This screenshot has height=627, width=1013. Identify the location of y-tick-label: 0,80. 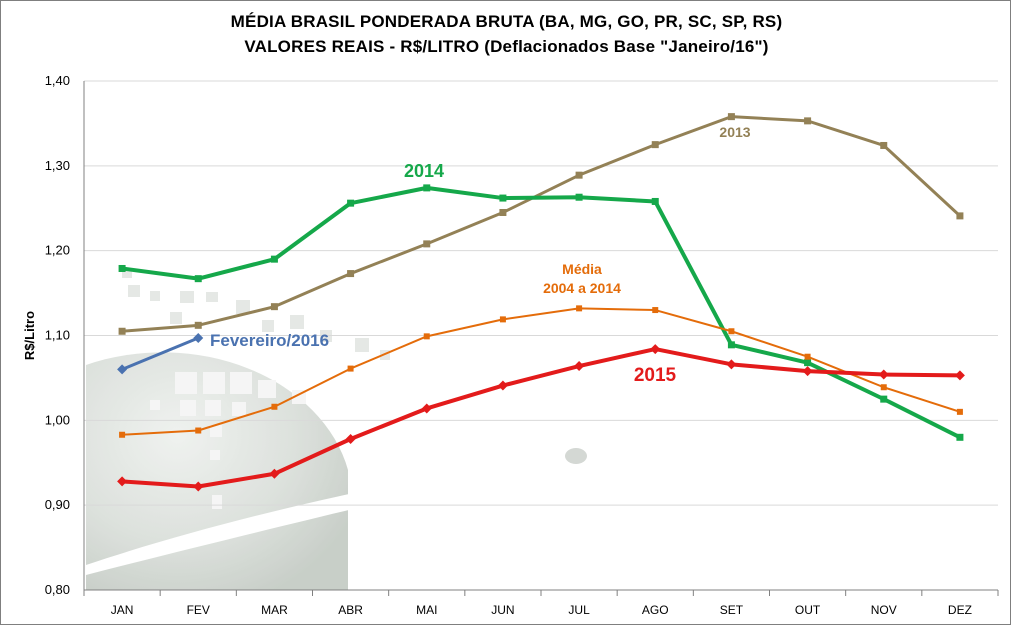
(57, 589).